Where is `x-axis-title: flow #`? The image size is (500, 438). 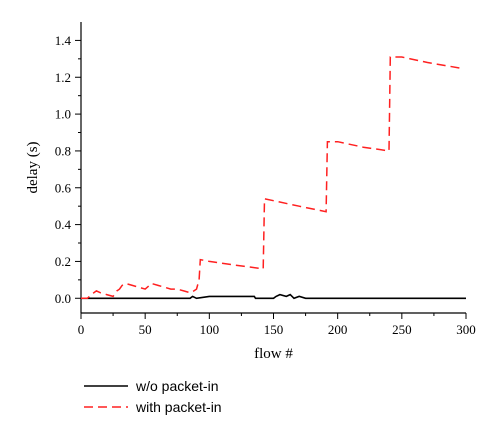
x-axis-title: flow # is located at coordinates (273, 354).